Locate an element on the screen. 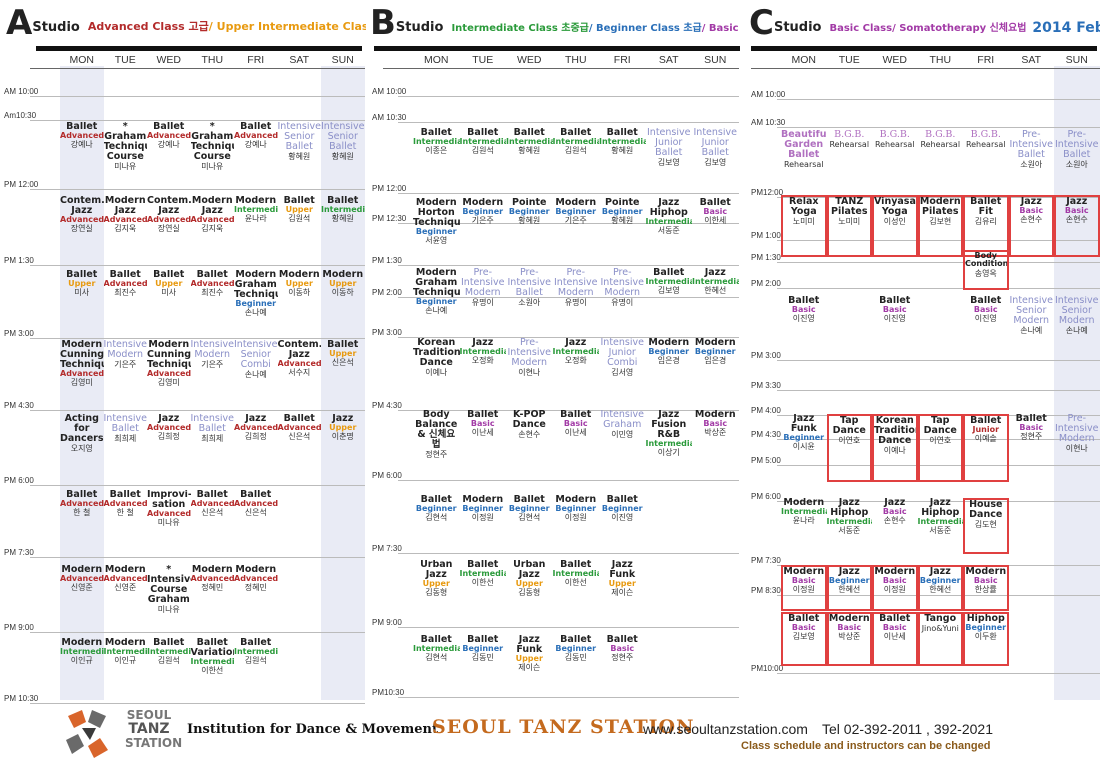 This screenshot has width=1100, height=767. class-cell: Tango Jino&Yuni is located at coordinates (940, 639).